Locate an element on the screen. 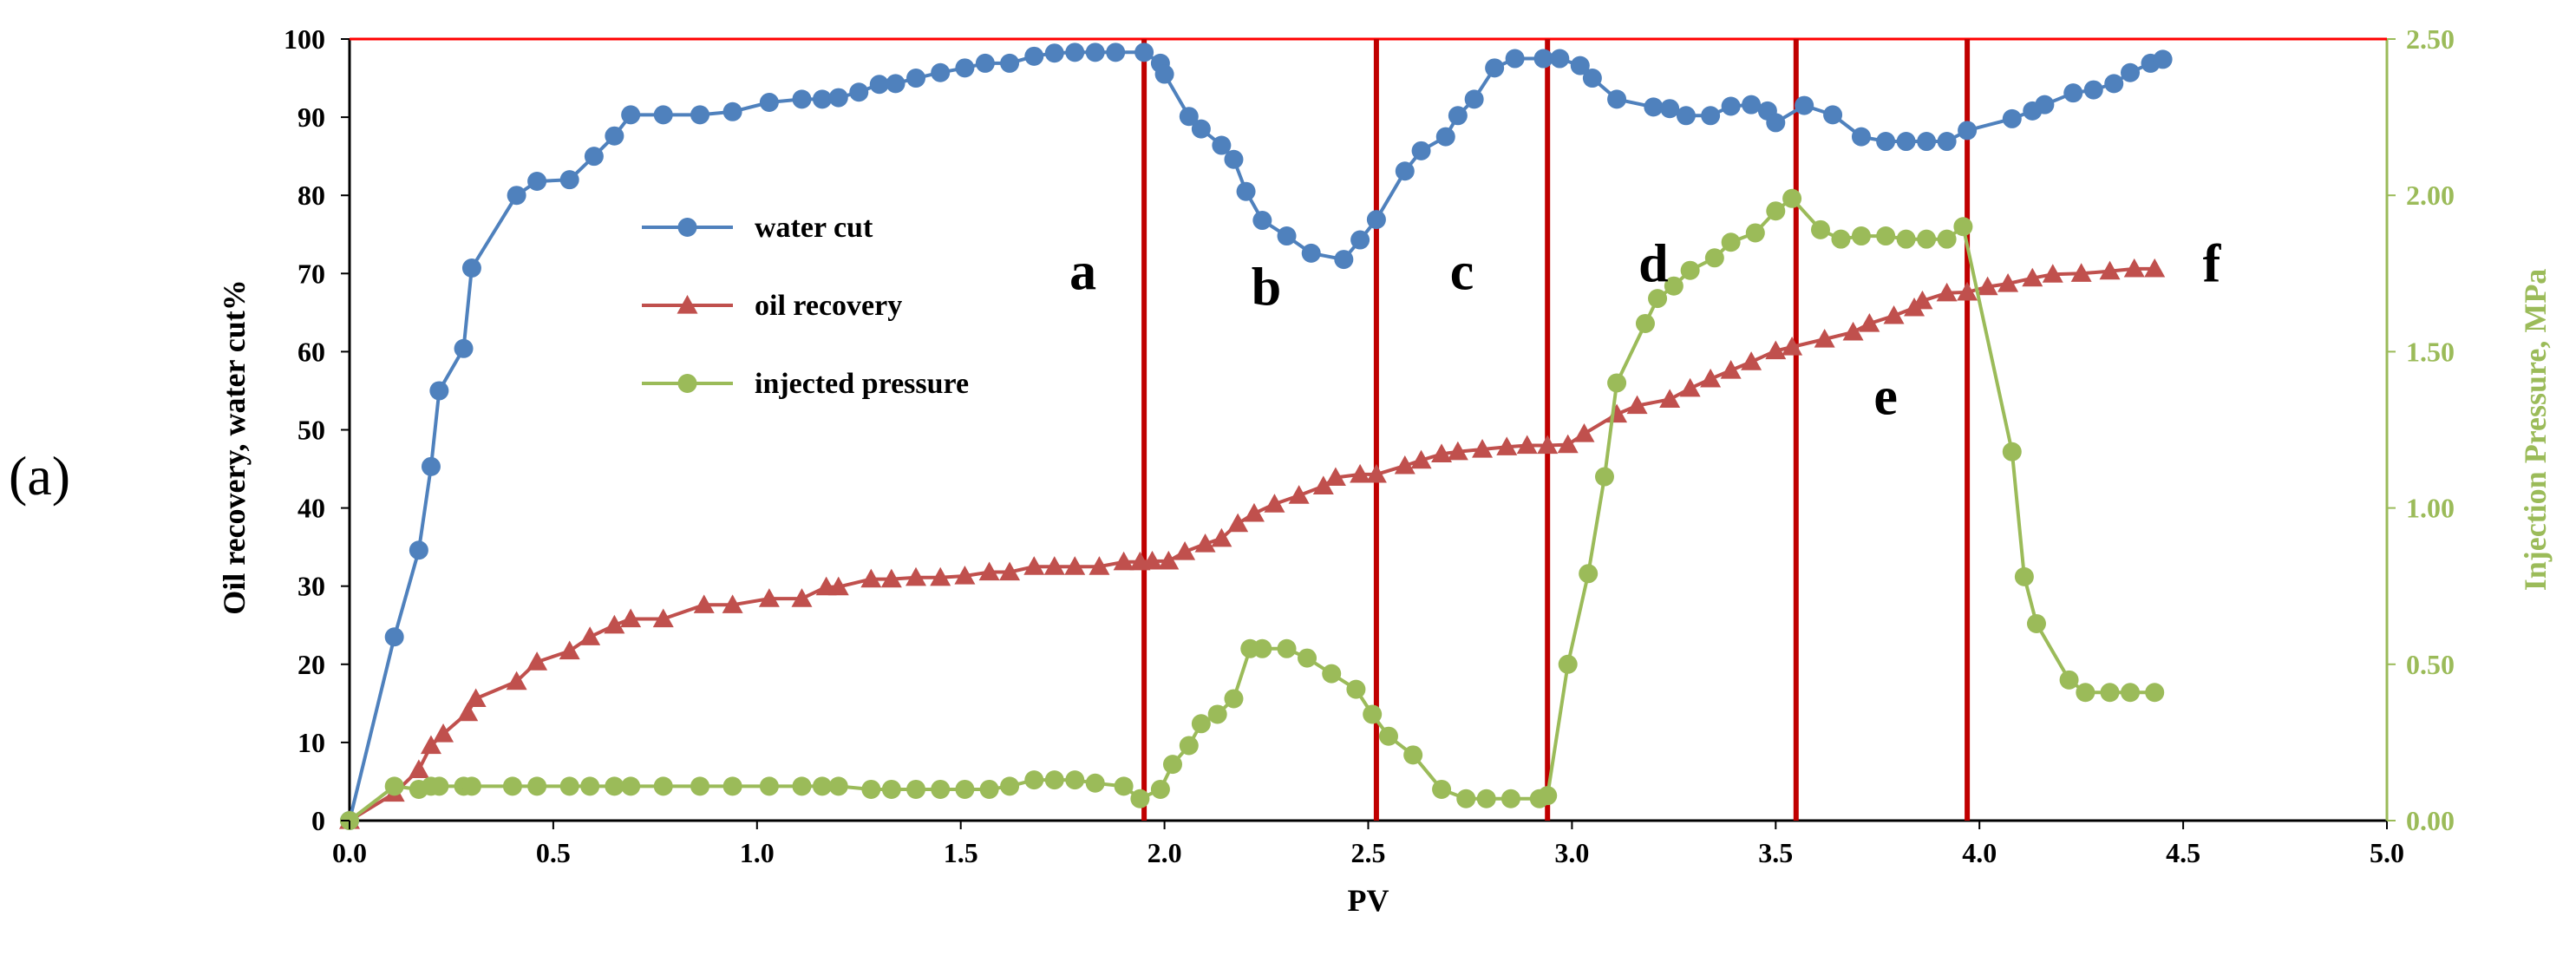 The height and width of the screenshot is (962, 2576). stage-label-f: f is located at coordinates (2212, 263).